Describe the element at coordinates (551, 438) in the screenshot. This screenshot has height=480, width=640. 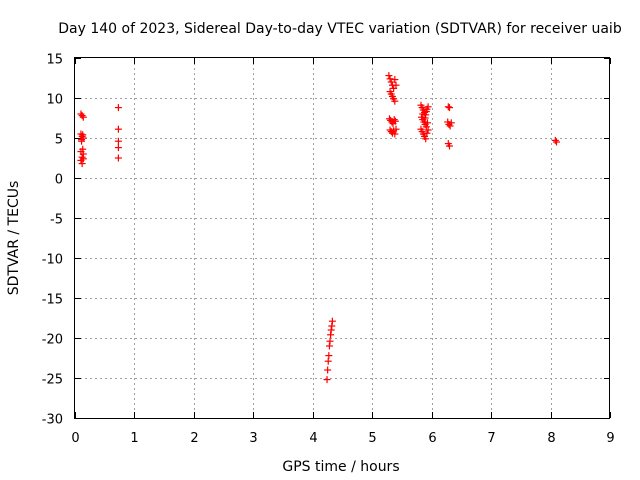
I see `x-tick-label: 8` at that location.